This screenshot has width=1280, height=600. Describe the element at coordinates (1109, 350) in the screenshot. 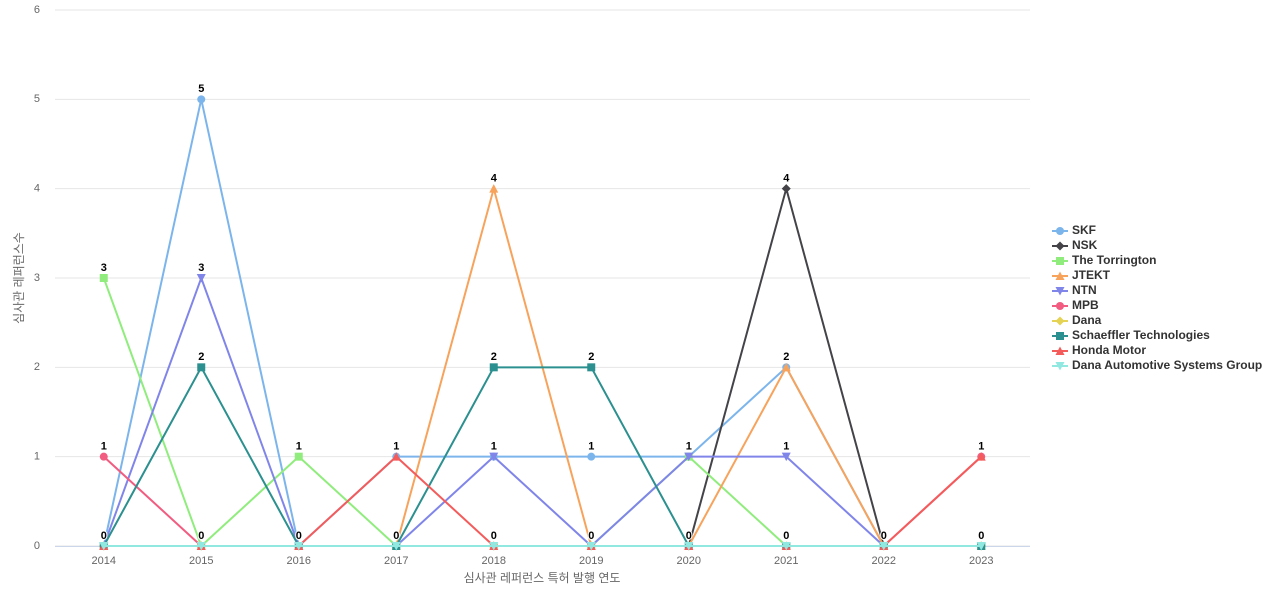

I see `legend-label: Honda Motor` at that location.